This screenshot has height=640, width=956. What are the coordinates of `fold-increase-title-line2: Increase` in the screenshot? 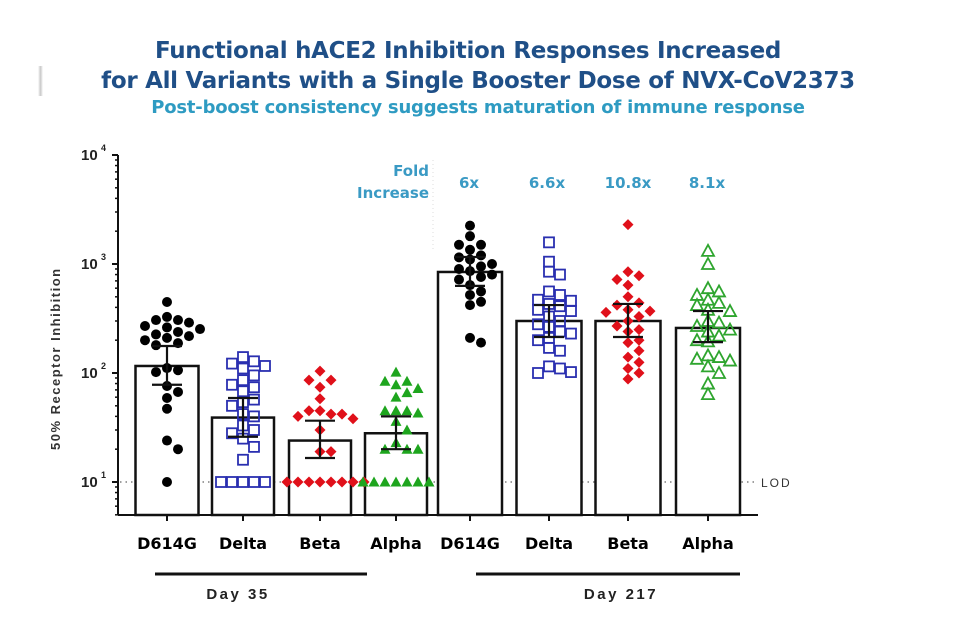 It's located at (393, 193).